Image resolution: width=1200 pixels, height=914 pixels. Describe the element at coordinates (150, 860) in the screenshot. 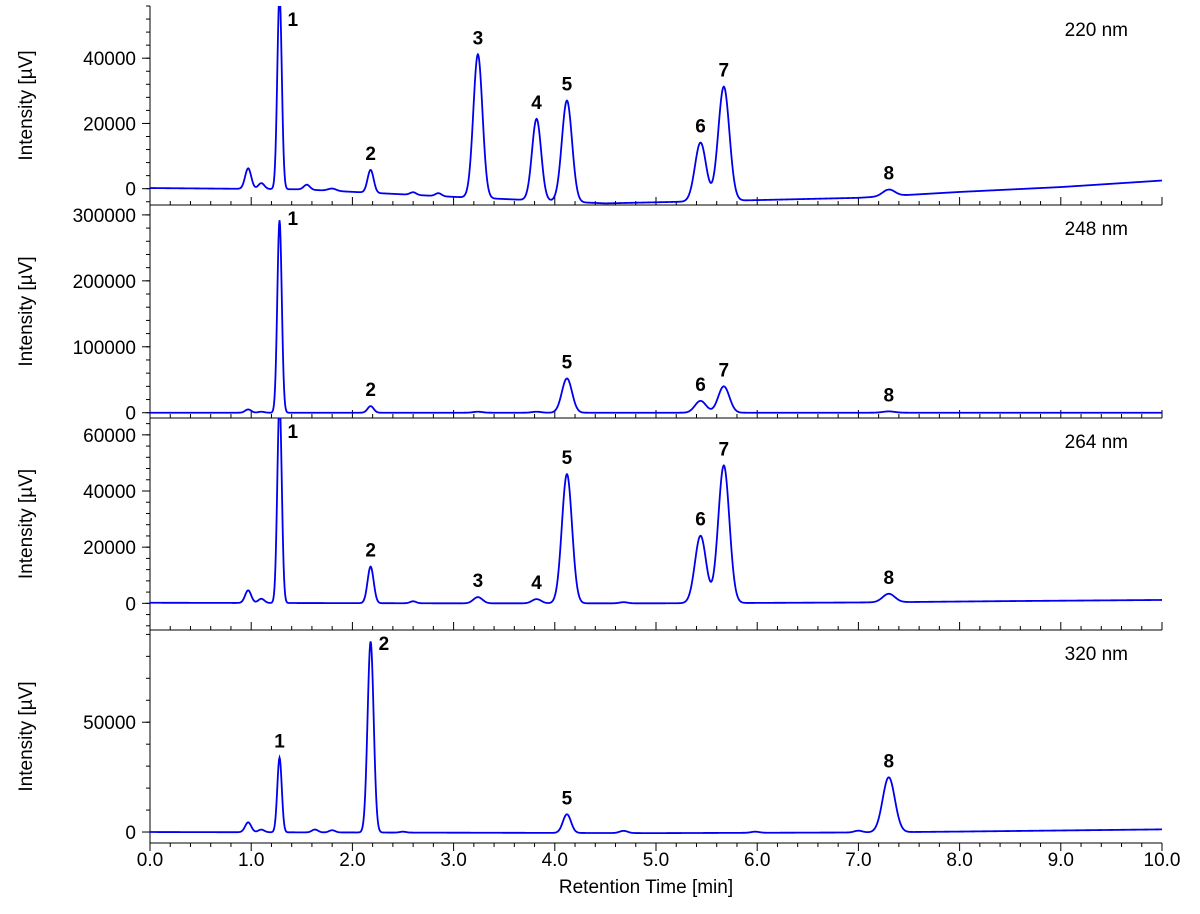

I see `x-tick-label: 0.0` at that location.